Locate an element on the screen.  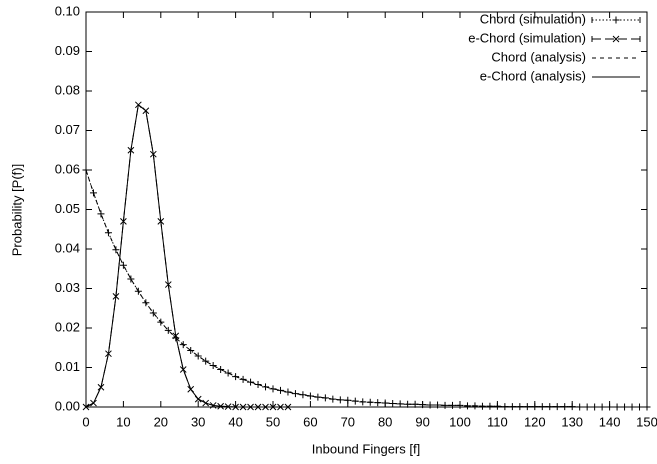
y-tick-label: 0.07 is located at coordinates (67, 129).